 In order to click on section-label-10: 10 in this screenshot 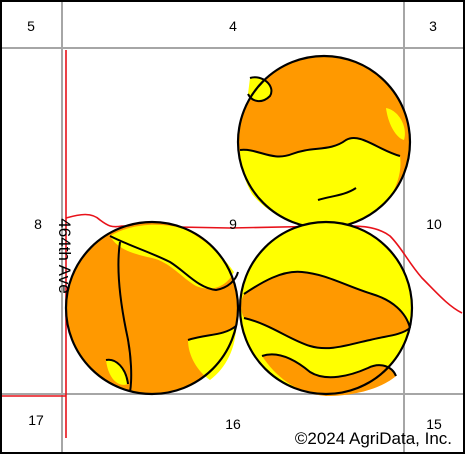, I will do `click(434, 224)`.